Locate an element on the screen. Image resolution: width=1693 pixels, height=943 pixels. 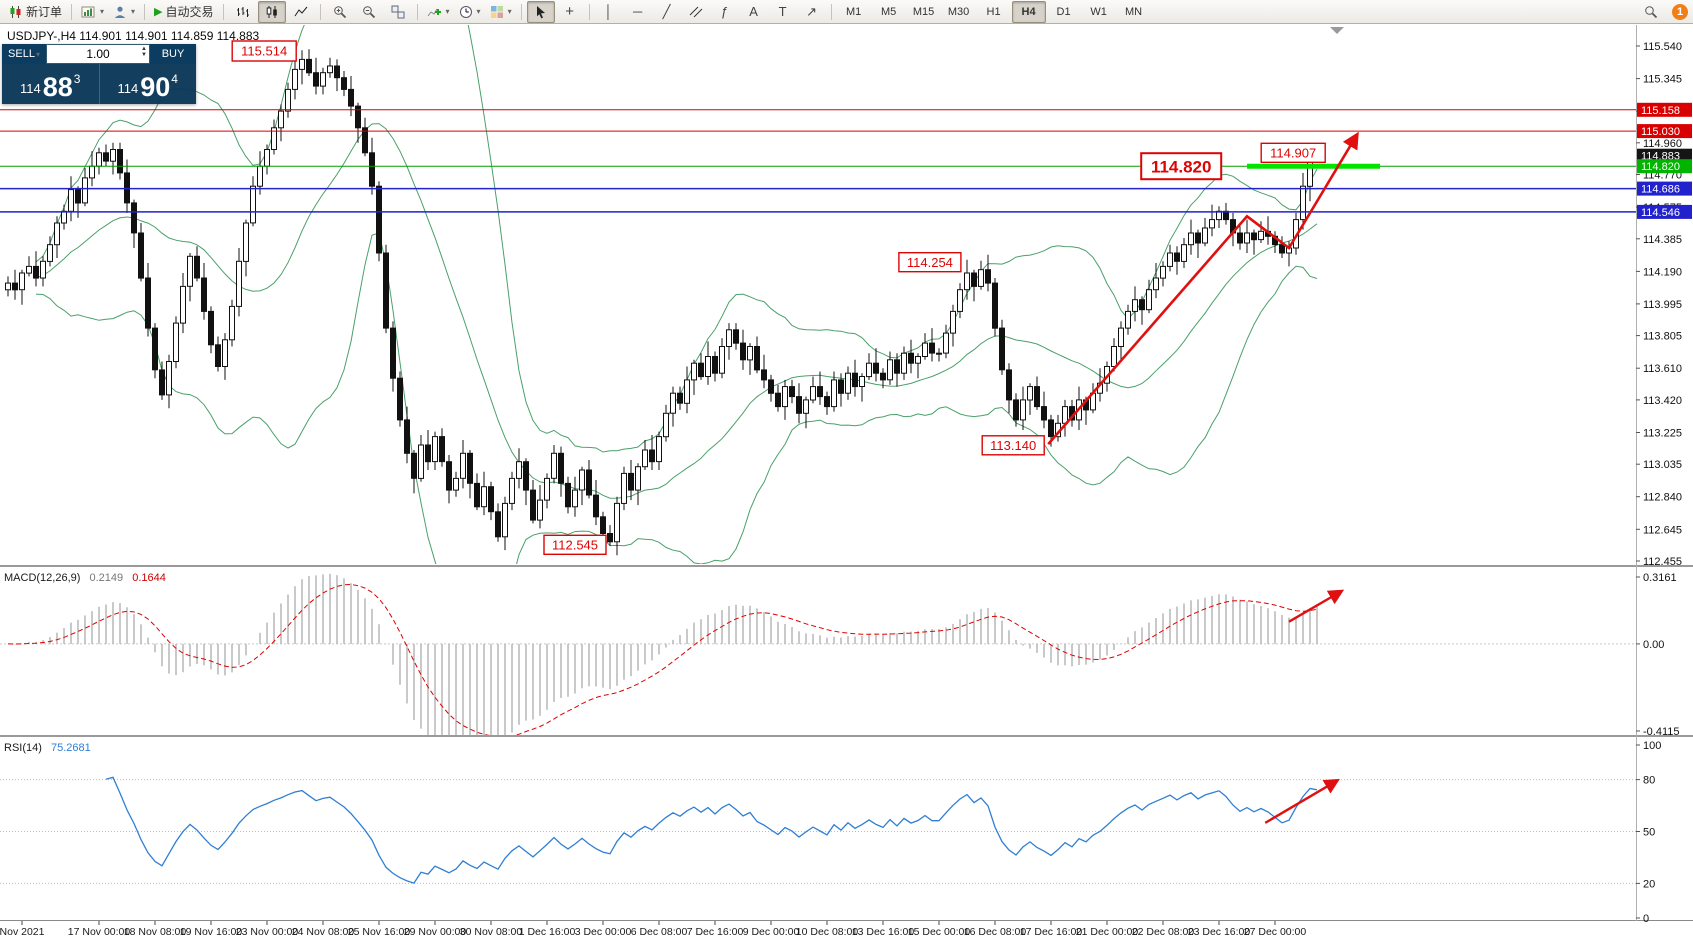
svg-text: 114.254 is located at coordinates (930, 262).